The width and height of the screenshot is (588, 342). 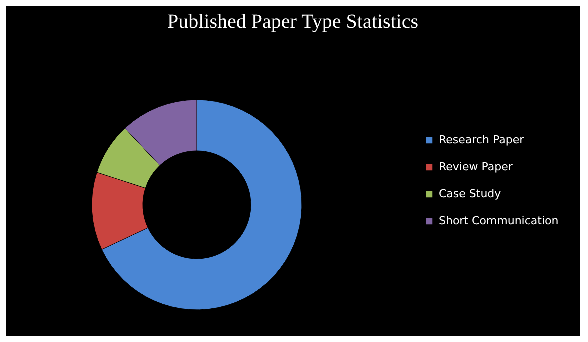 I want to click on legend-label: Short Communication, so click(x=499, y=221).